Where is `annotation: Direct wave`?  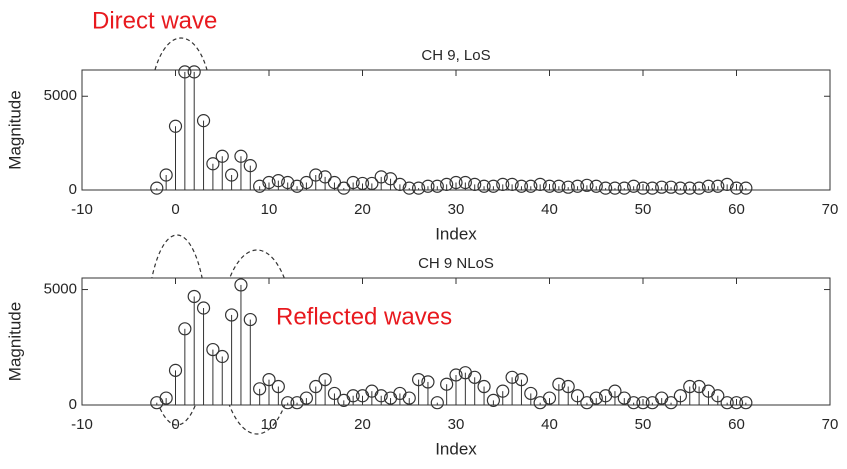
annotation: Direct wave is located at coordinates (154, 20).